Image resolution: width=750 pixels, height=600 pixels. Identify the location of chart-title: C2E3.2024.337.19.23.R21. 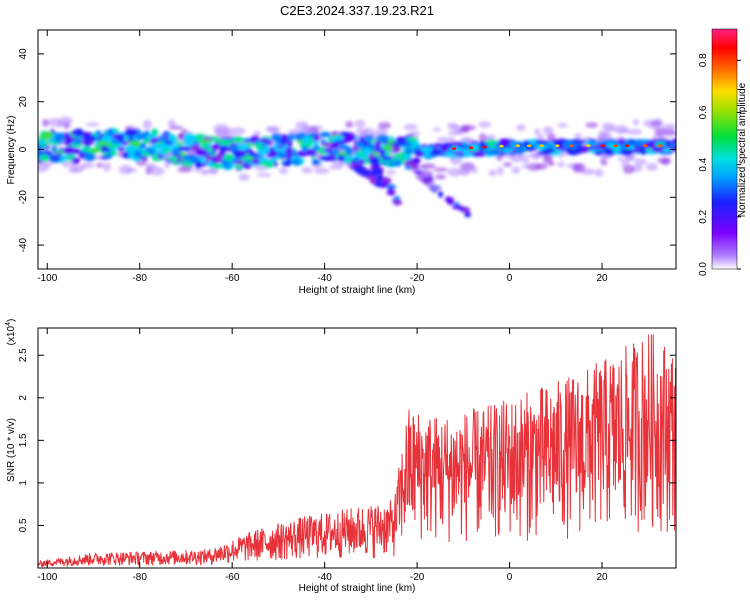
(357, 10).